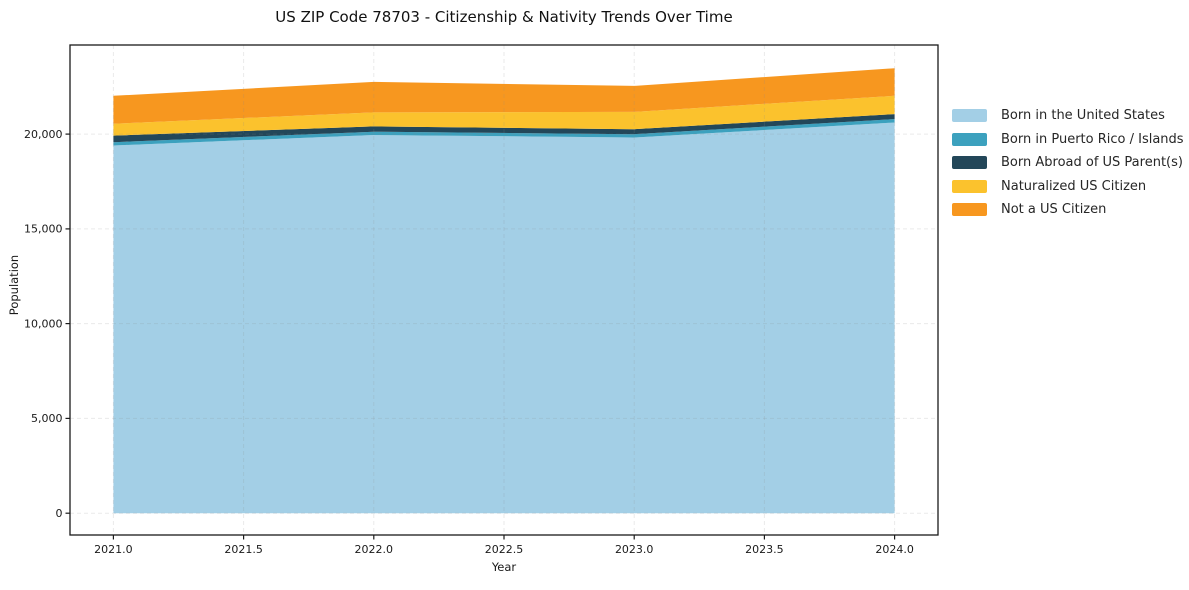 This screenshot has width=1189, height=590. I want to click on legend-label: Born Abroad of US Parent(s), so click(1092, 163).